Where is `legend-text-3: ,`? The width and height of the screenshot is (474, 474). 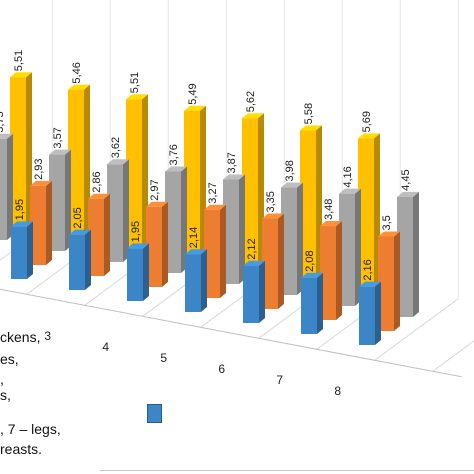
legend-text-3: , is located at coordinates (2, 379).